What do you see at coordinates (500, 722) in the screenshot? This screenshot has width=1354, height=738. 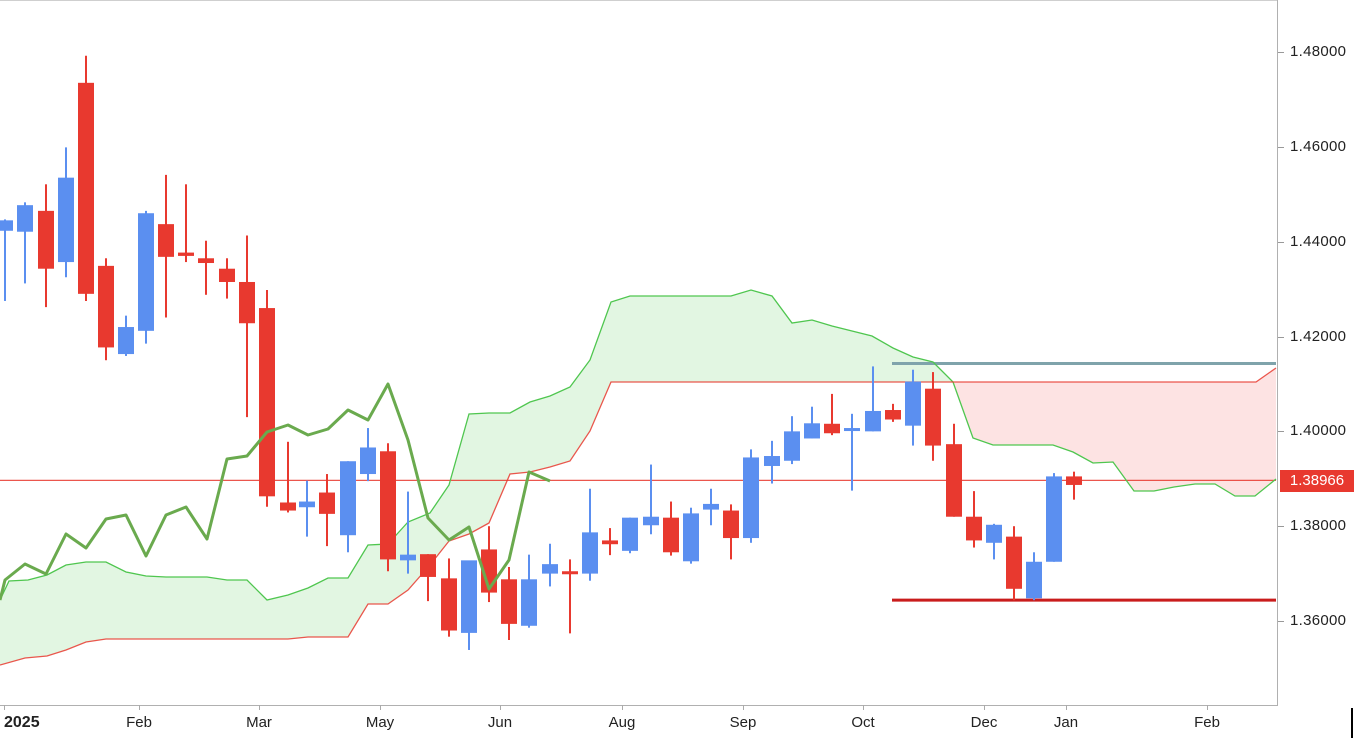 I see `date-label: Jun` at bounding box center [500, 722].